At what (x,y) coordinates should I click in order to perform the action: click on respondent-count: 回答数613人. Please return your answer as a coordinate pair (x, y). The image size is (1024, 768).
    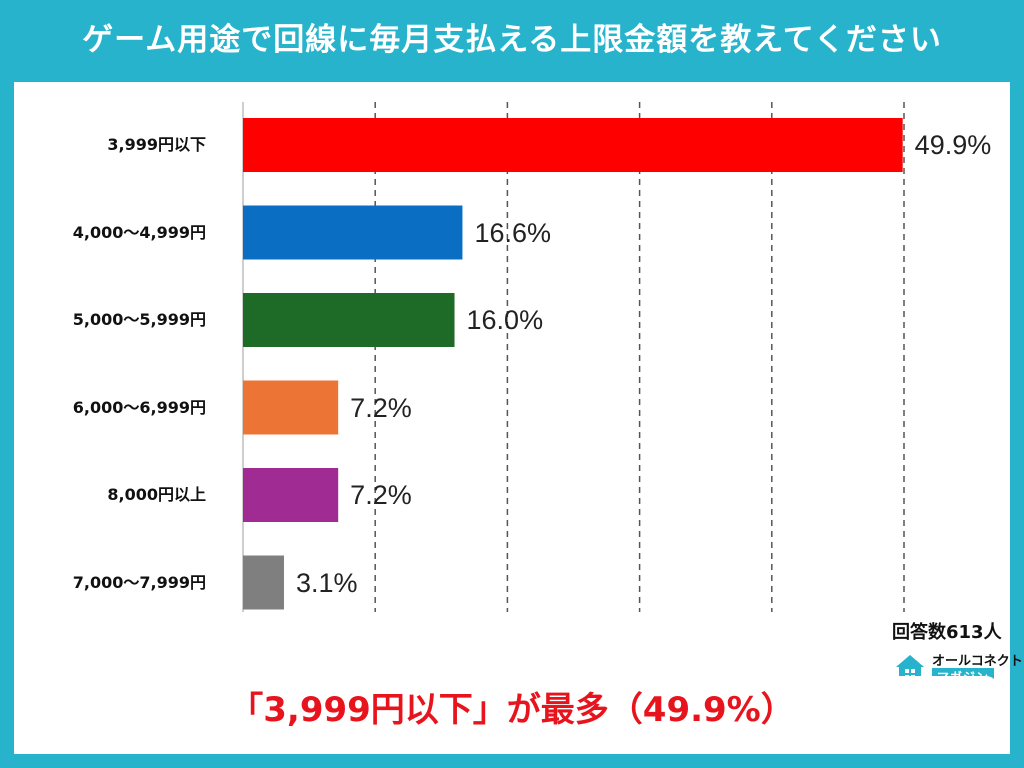
    Looking at the image, I should click on (947, 632).